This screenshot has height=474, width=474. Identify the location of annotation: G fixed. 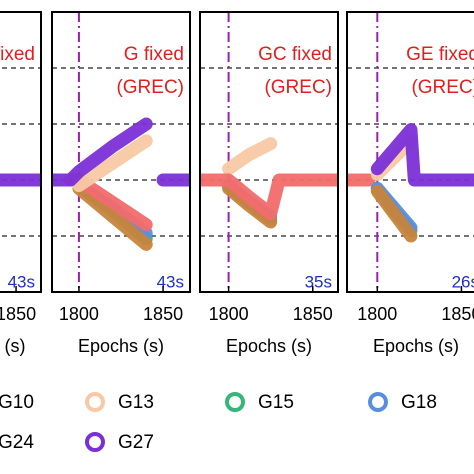
(154, 54).